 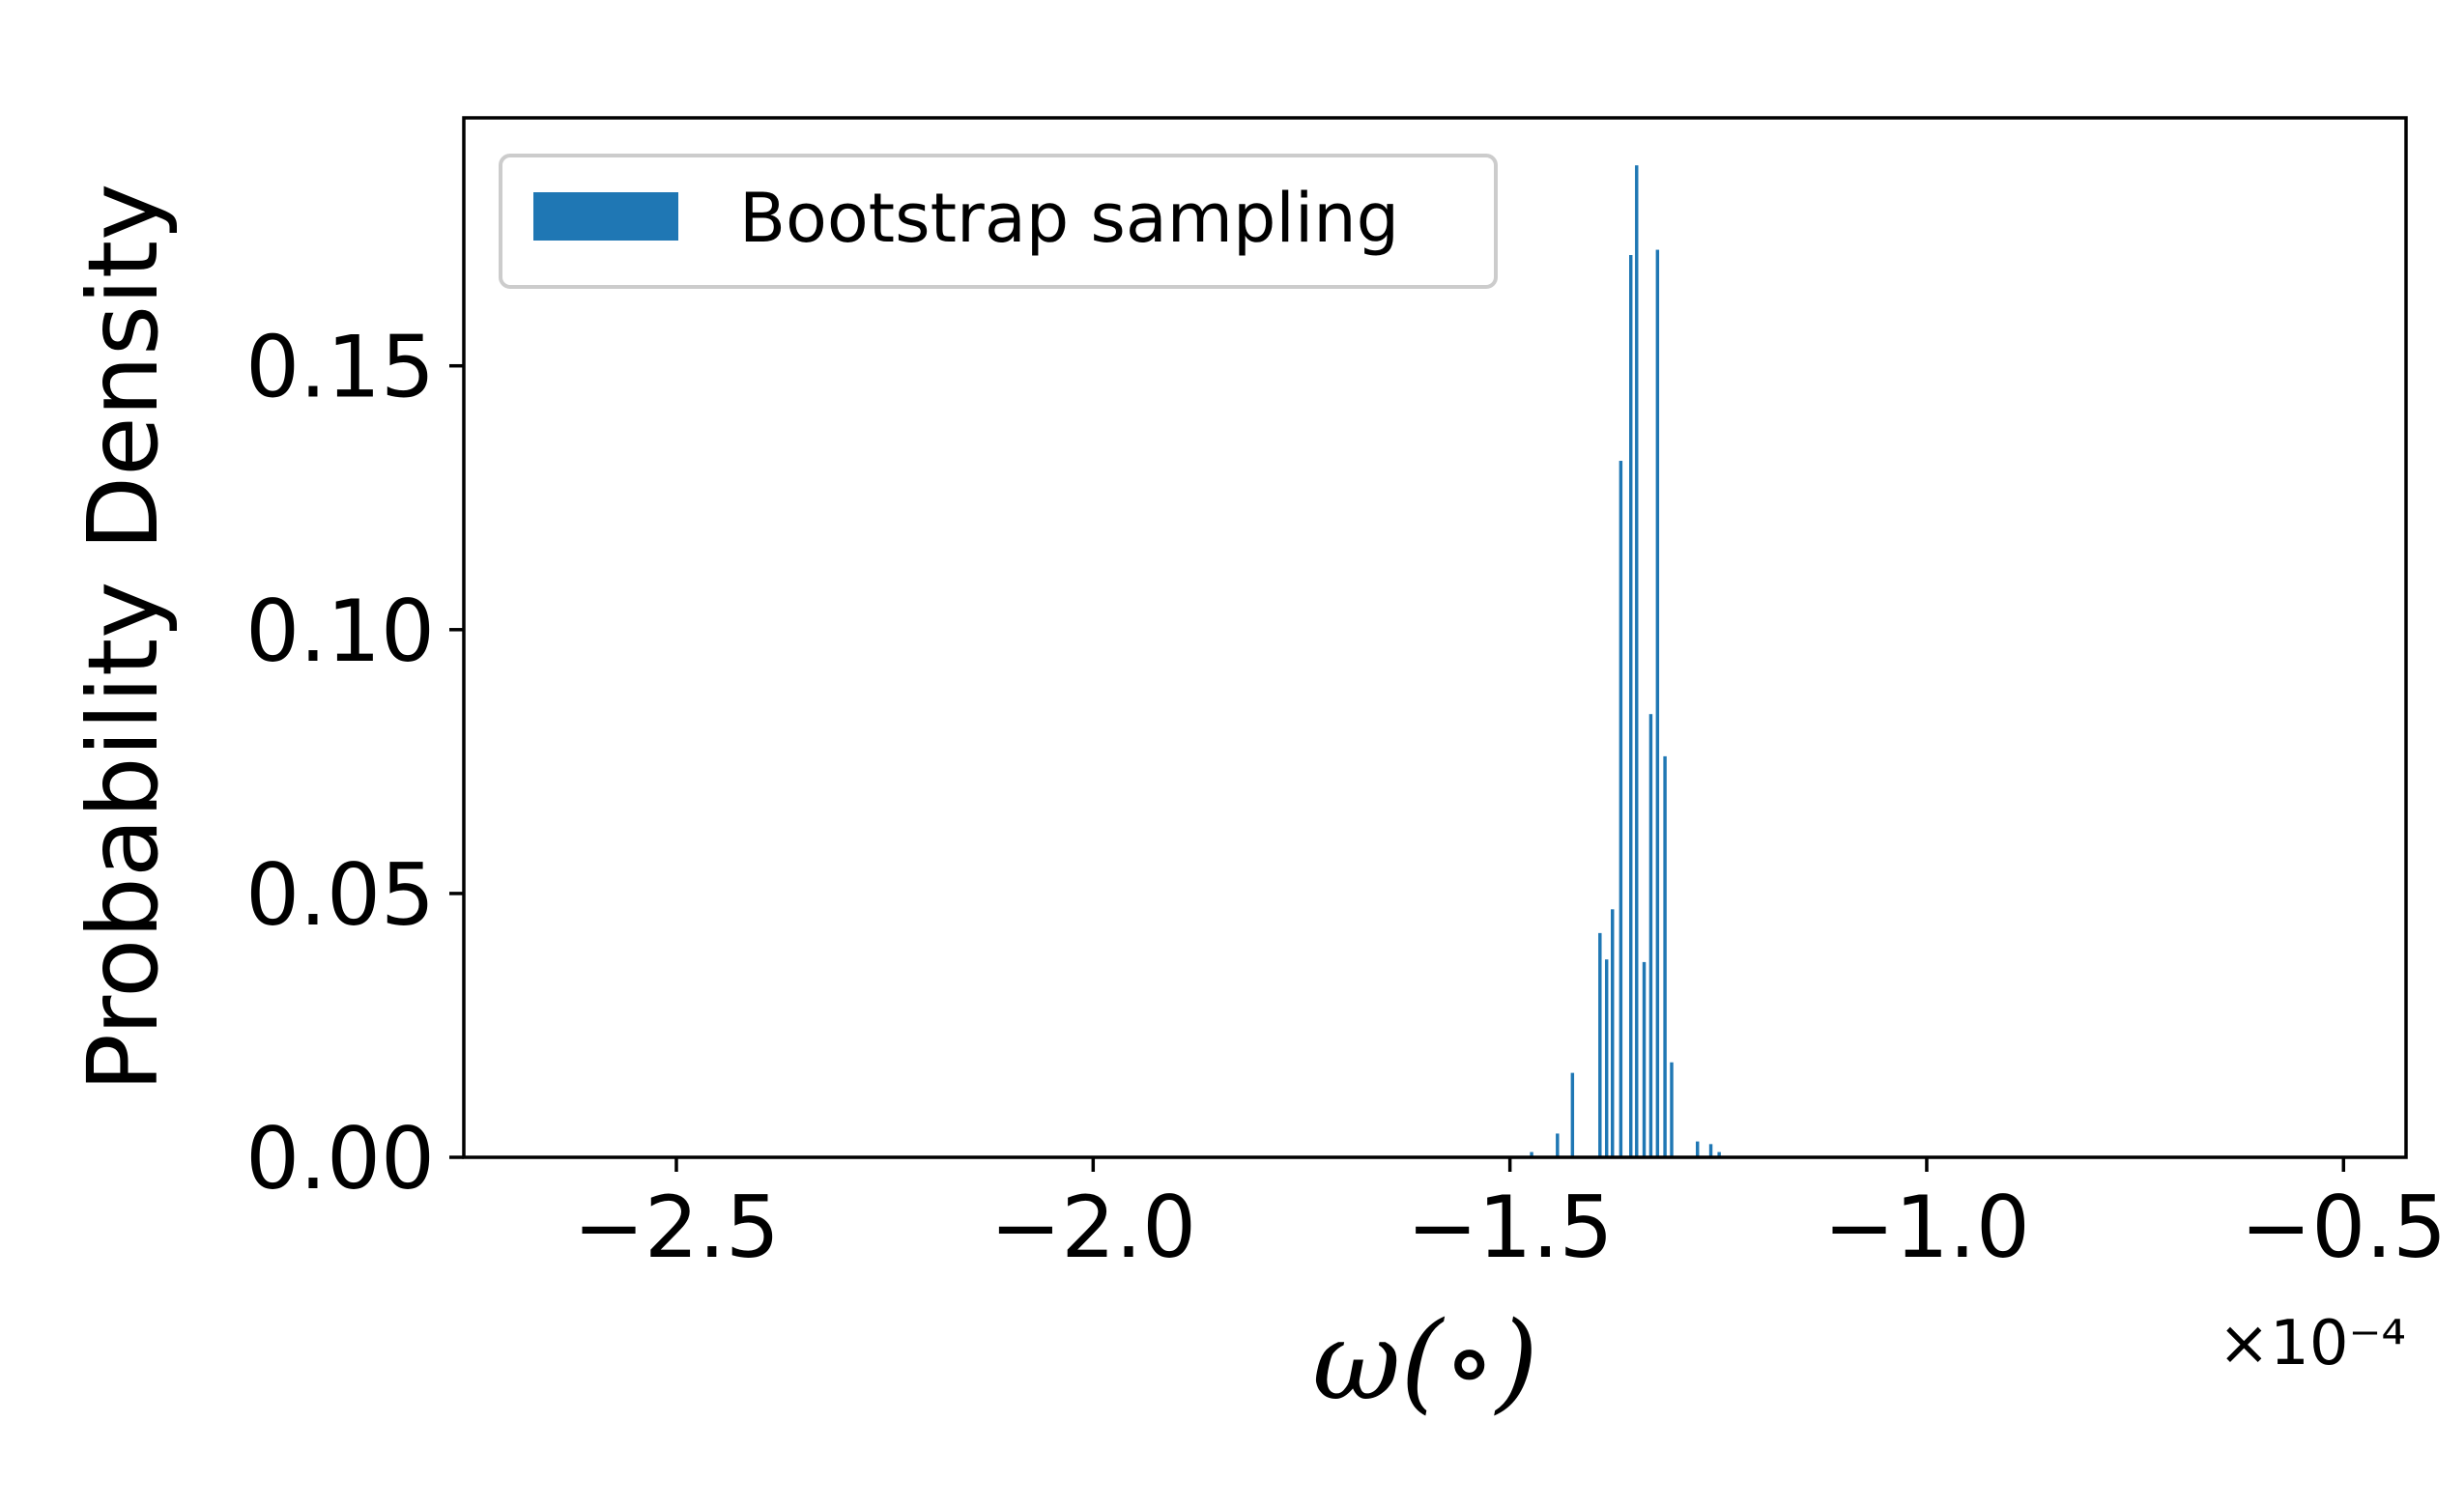 I want to click on legend: Bootstrap sampling, so click(x=998, y=221).